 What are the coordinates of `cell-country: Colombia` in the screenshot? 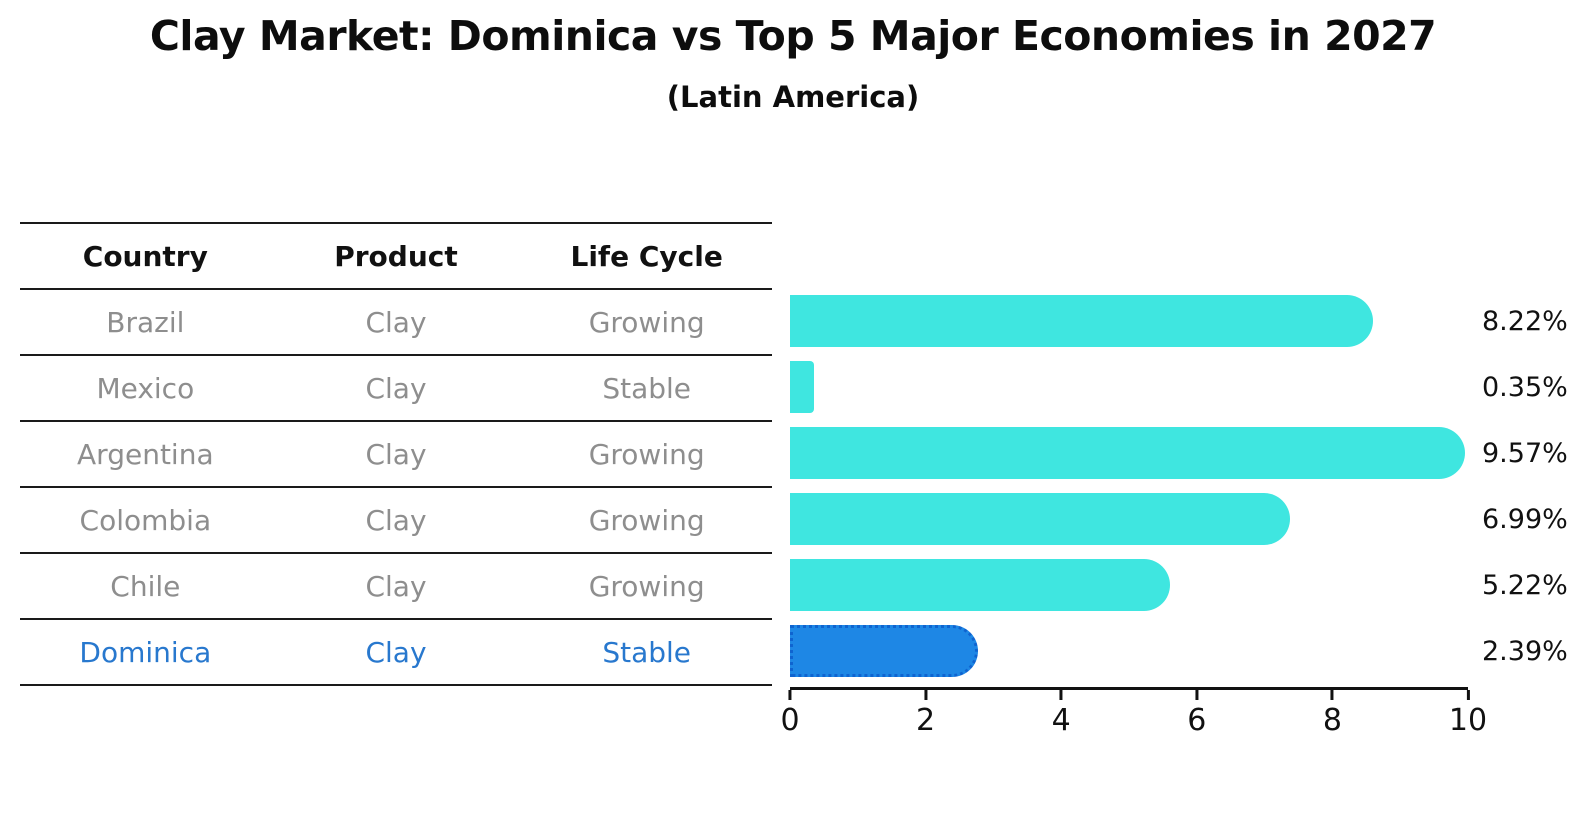 It's located at (145, 520).